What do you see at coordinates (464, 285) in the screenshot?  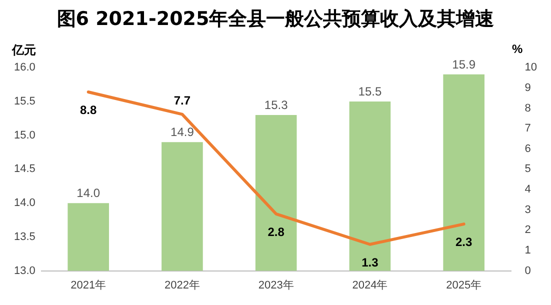 I see `x-tick-label: 2025年` at bounding box center [464, 285].